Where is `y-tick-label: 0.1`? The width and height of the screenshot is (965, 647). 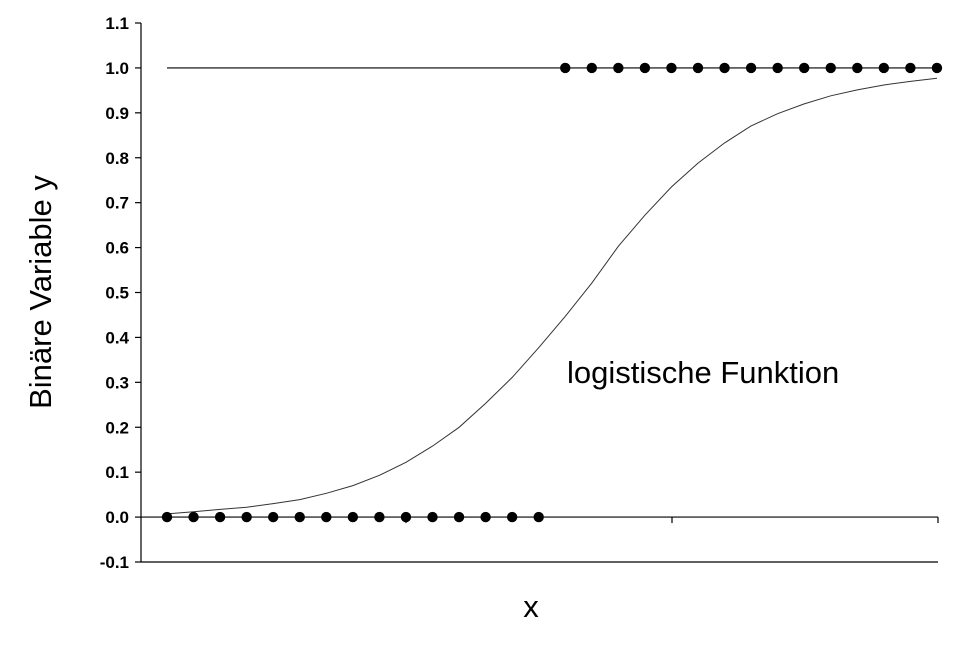
y-tick-label: 0.1 is located at coordinates (117, 472).